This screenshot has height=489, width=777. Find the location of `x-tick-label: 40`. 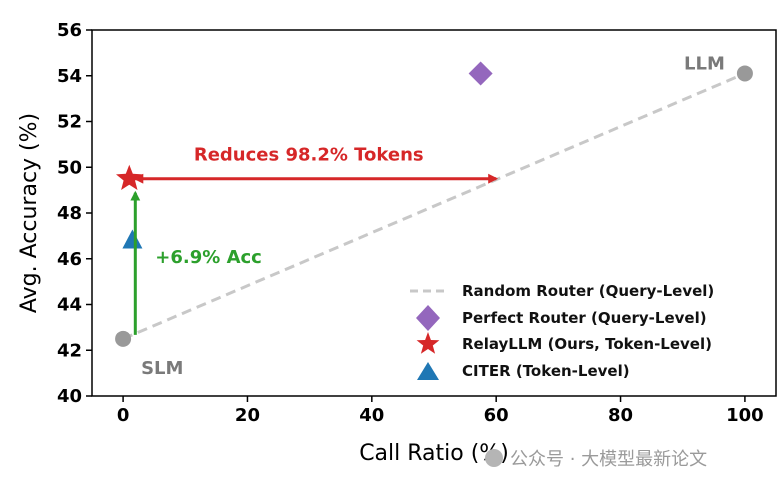

x-tick-label: 40 is located at coordinates (371, 415).